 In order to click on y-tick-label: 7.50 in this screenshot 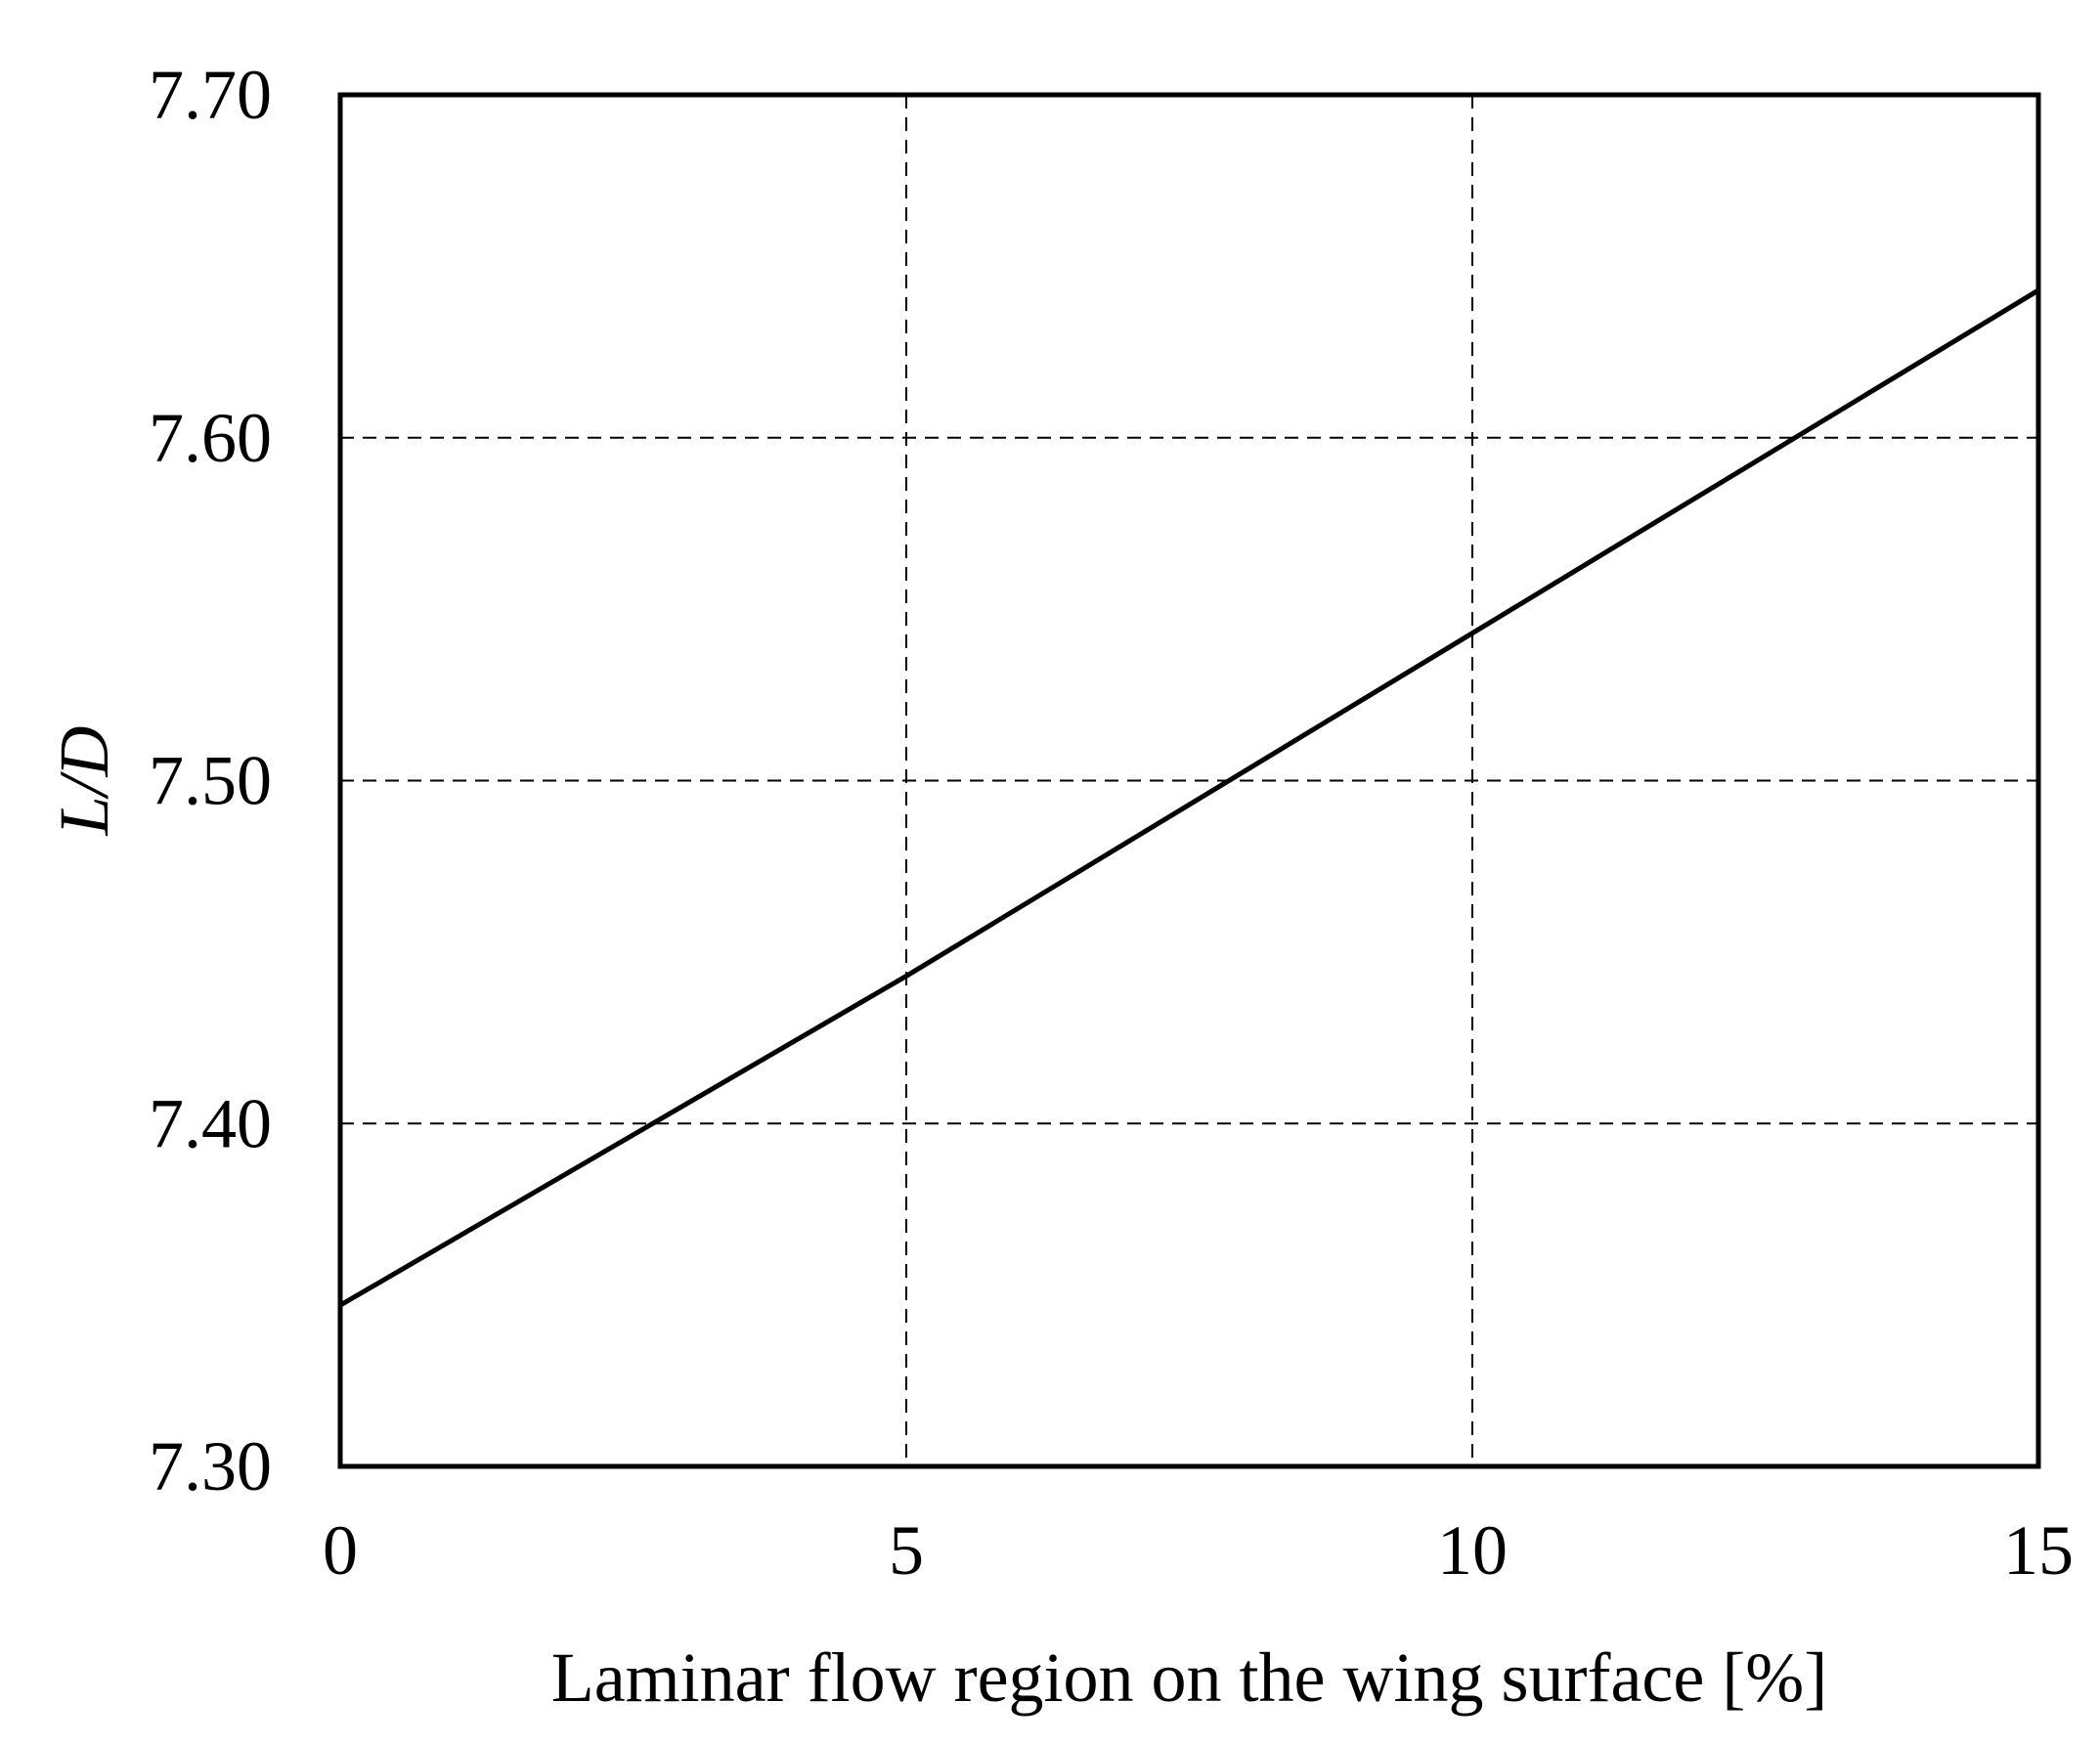, I will do `click(211, 781)`.